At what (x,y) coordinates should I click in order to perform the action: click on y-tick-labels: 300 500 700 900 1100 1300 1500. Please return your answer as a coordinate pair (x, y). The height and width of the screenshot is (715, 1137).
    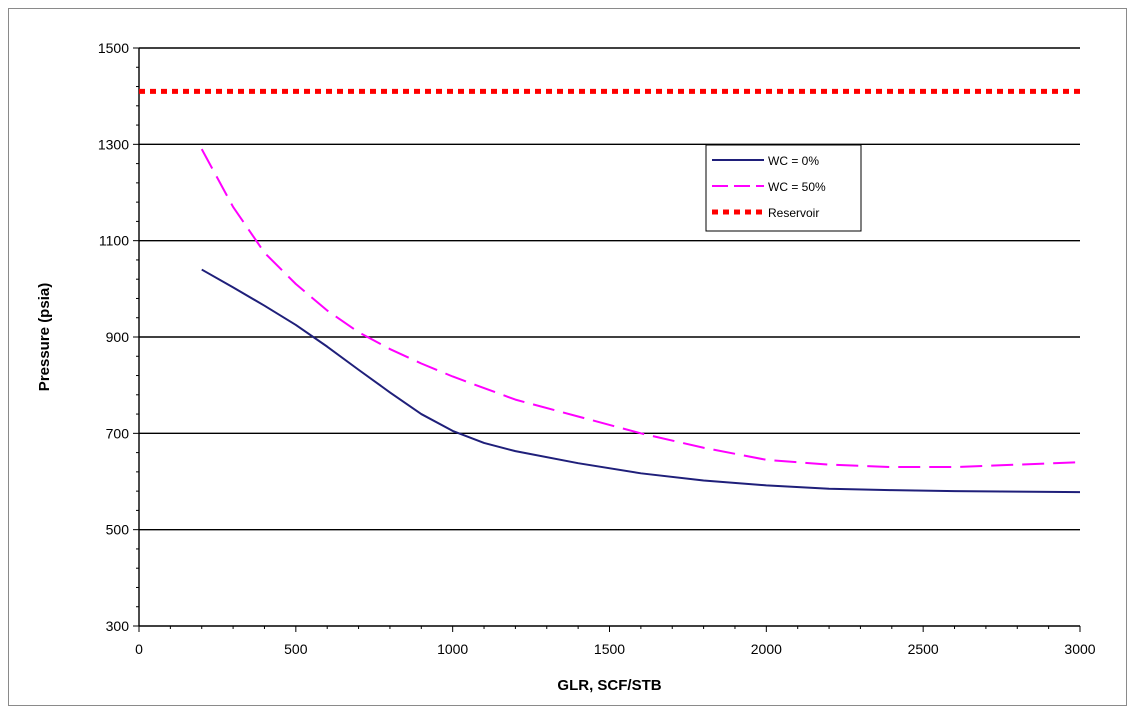
    Looking at the image, I should click on (113, 337).